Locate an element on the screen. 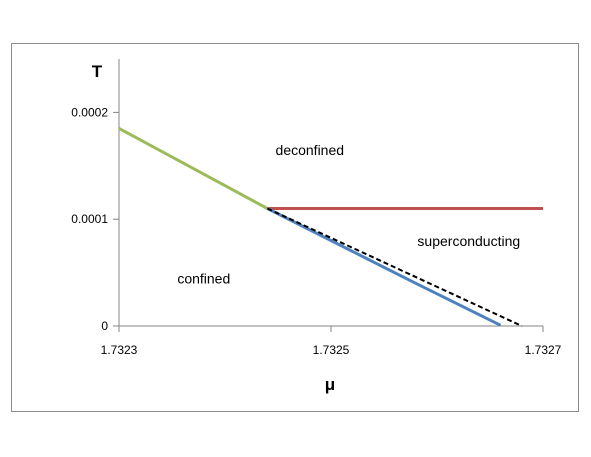 This screenshot has width=591, height=457. y-axis-title: T is located at coordinates (97, 71).